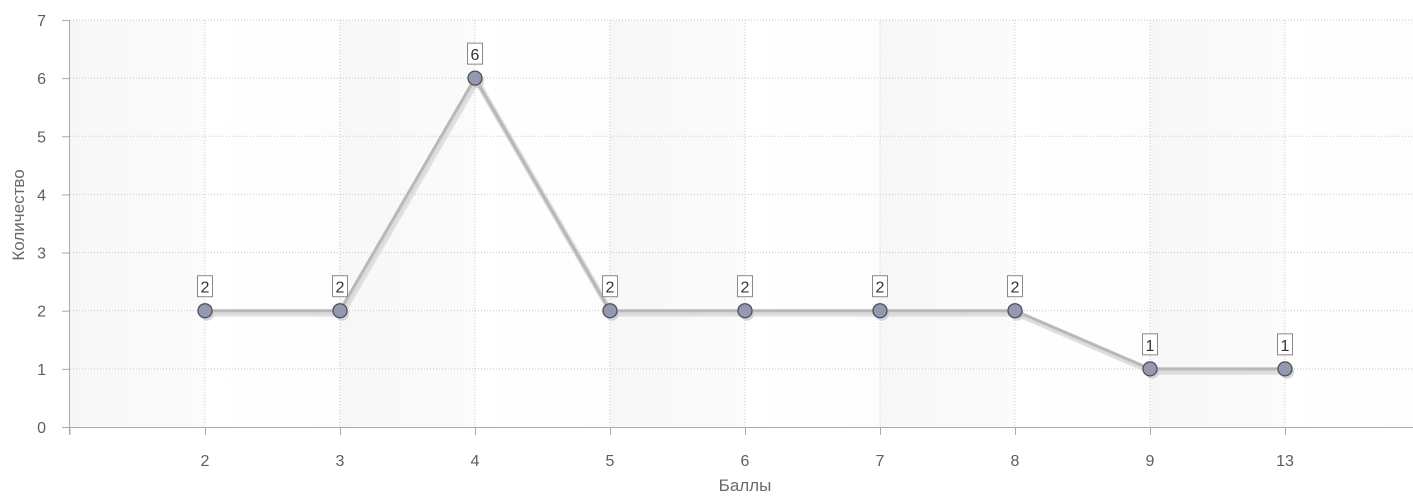 The image size is (1413, 501). What do you see at coordinates (745, 485) in the screenshot?
I see `x-axis-title: Баллы` at bounding box center [745, 485].